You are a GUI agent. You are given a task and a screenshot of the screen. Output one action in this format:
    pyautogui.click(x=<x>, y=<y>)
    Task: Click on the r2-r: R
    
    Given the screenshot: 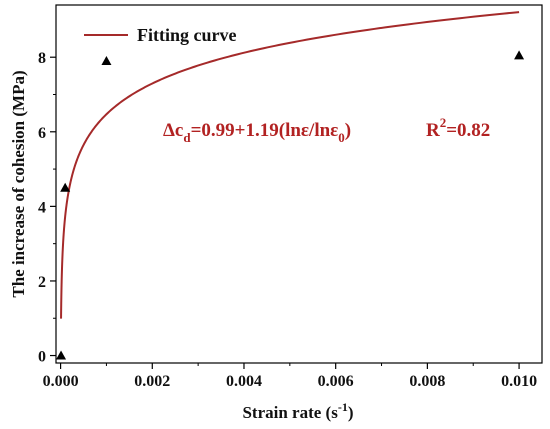 What is the action you would take?
    pyautogui.click(x=433, y=130)
    